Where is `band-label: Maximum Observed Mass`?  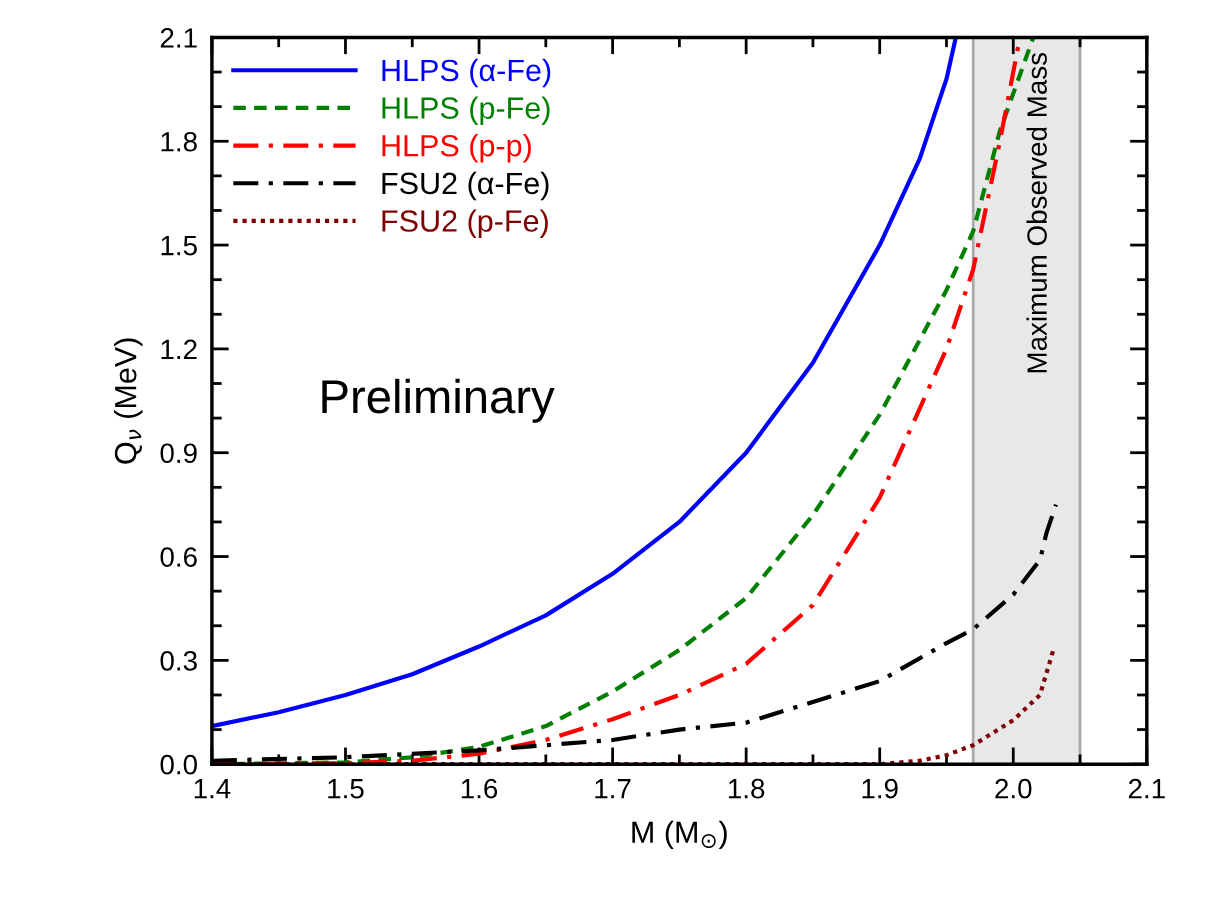
band-label: Maximum Observed Mass is located at coordinates (1036, 212).